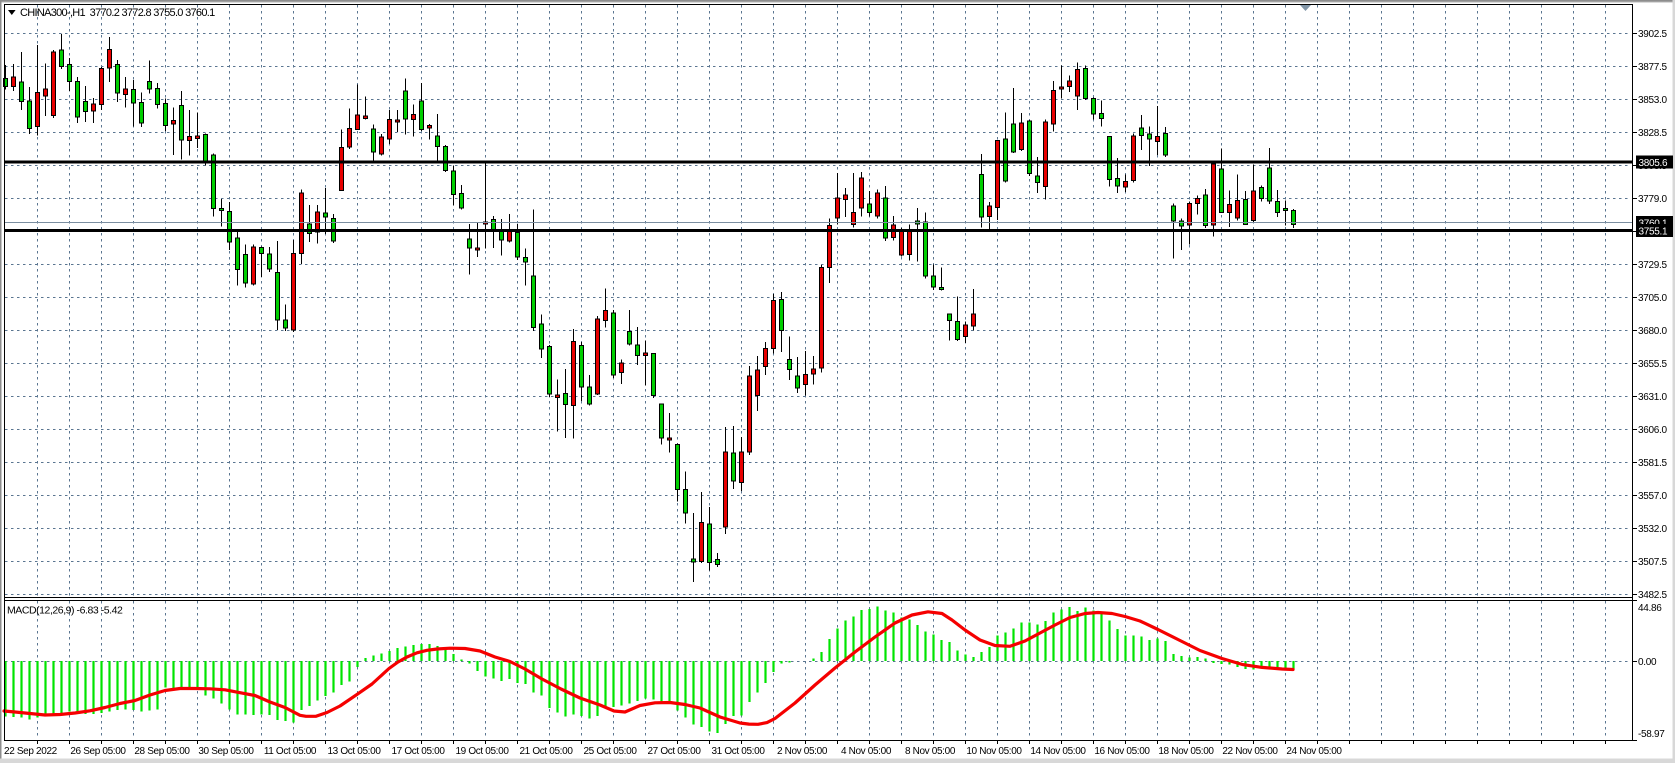 This screenshot has height=763, width=1675. I want to click on svg-text: 16 Nov 05:00, so click(1122, 751).